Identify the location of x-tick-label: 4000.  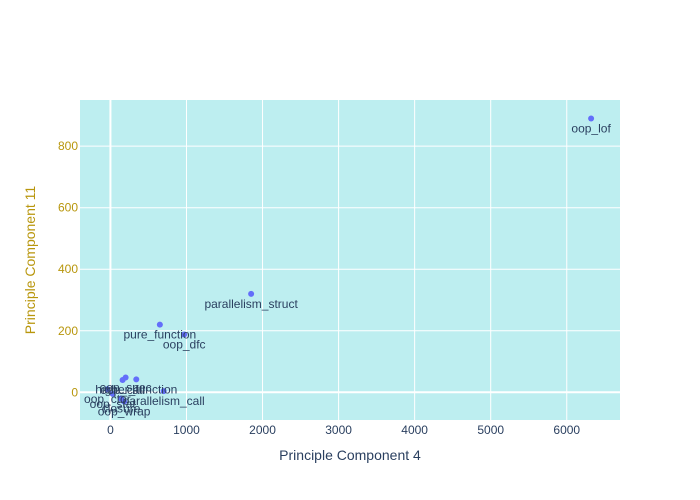
(414, 430).